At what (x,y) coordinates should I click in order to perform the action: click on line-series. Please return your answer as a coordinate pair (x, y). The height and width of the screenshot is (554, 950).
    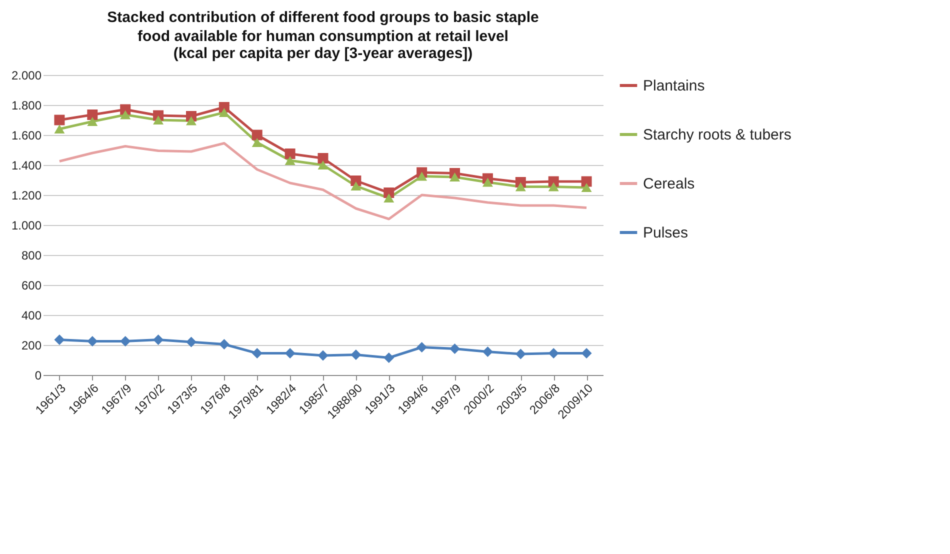
    Looking at the image, I should click on (323, 181).